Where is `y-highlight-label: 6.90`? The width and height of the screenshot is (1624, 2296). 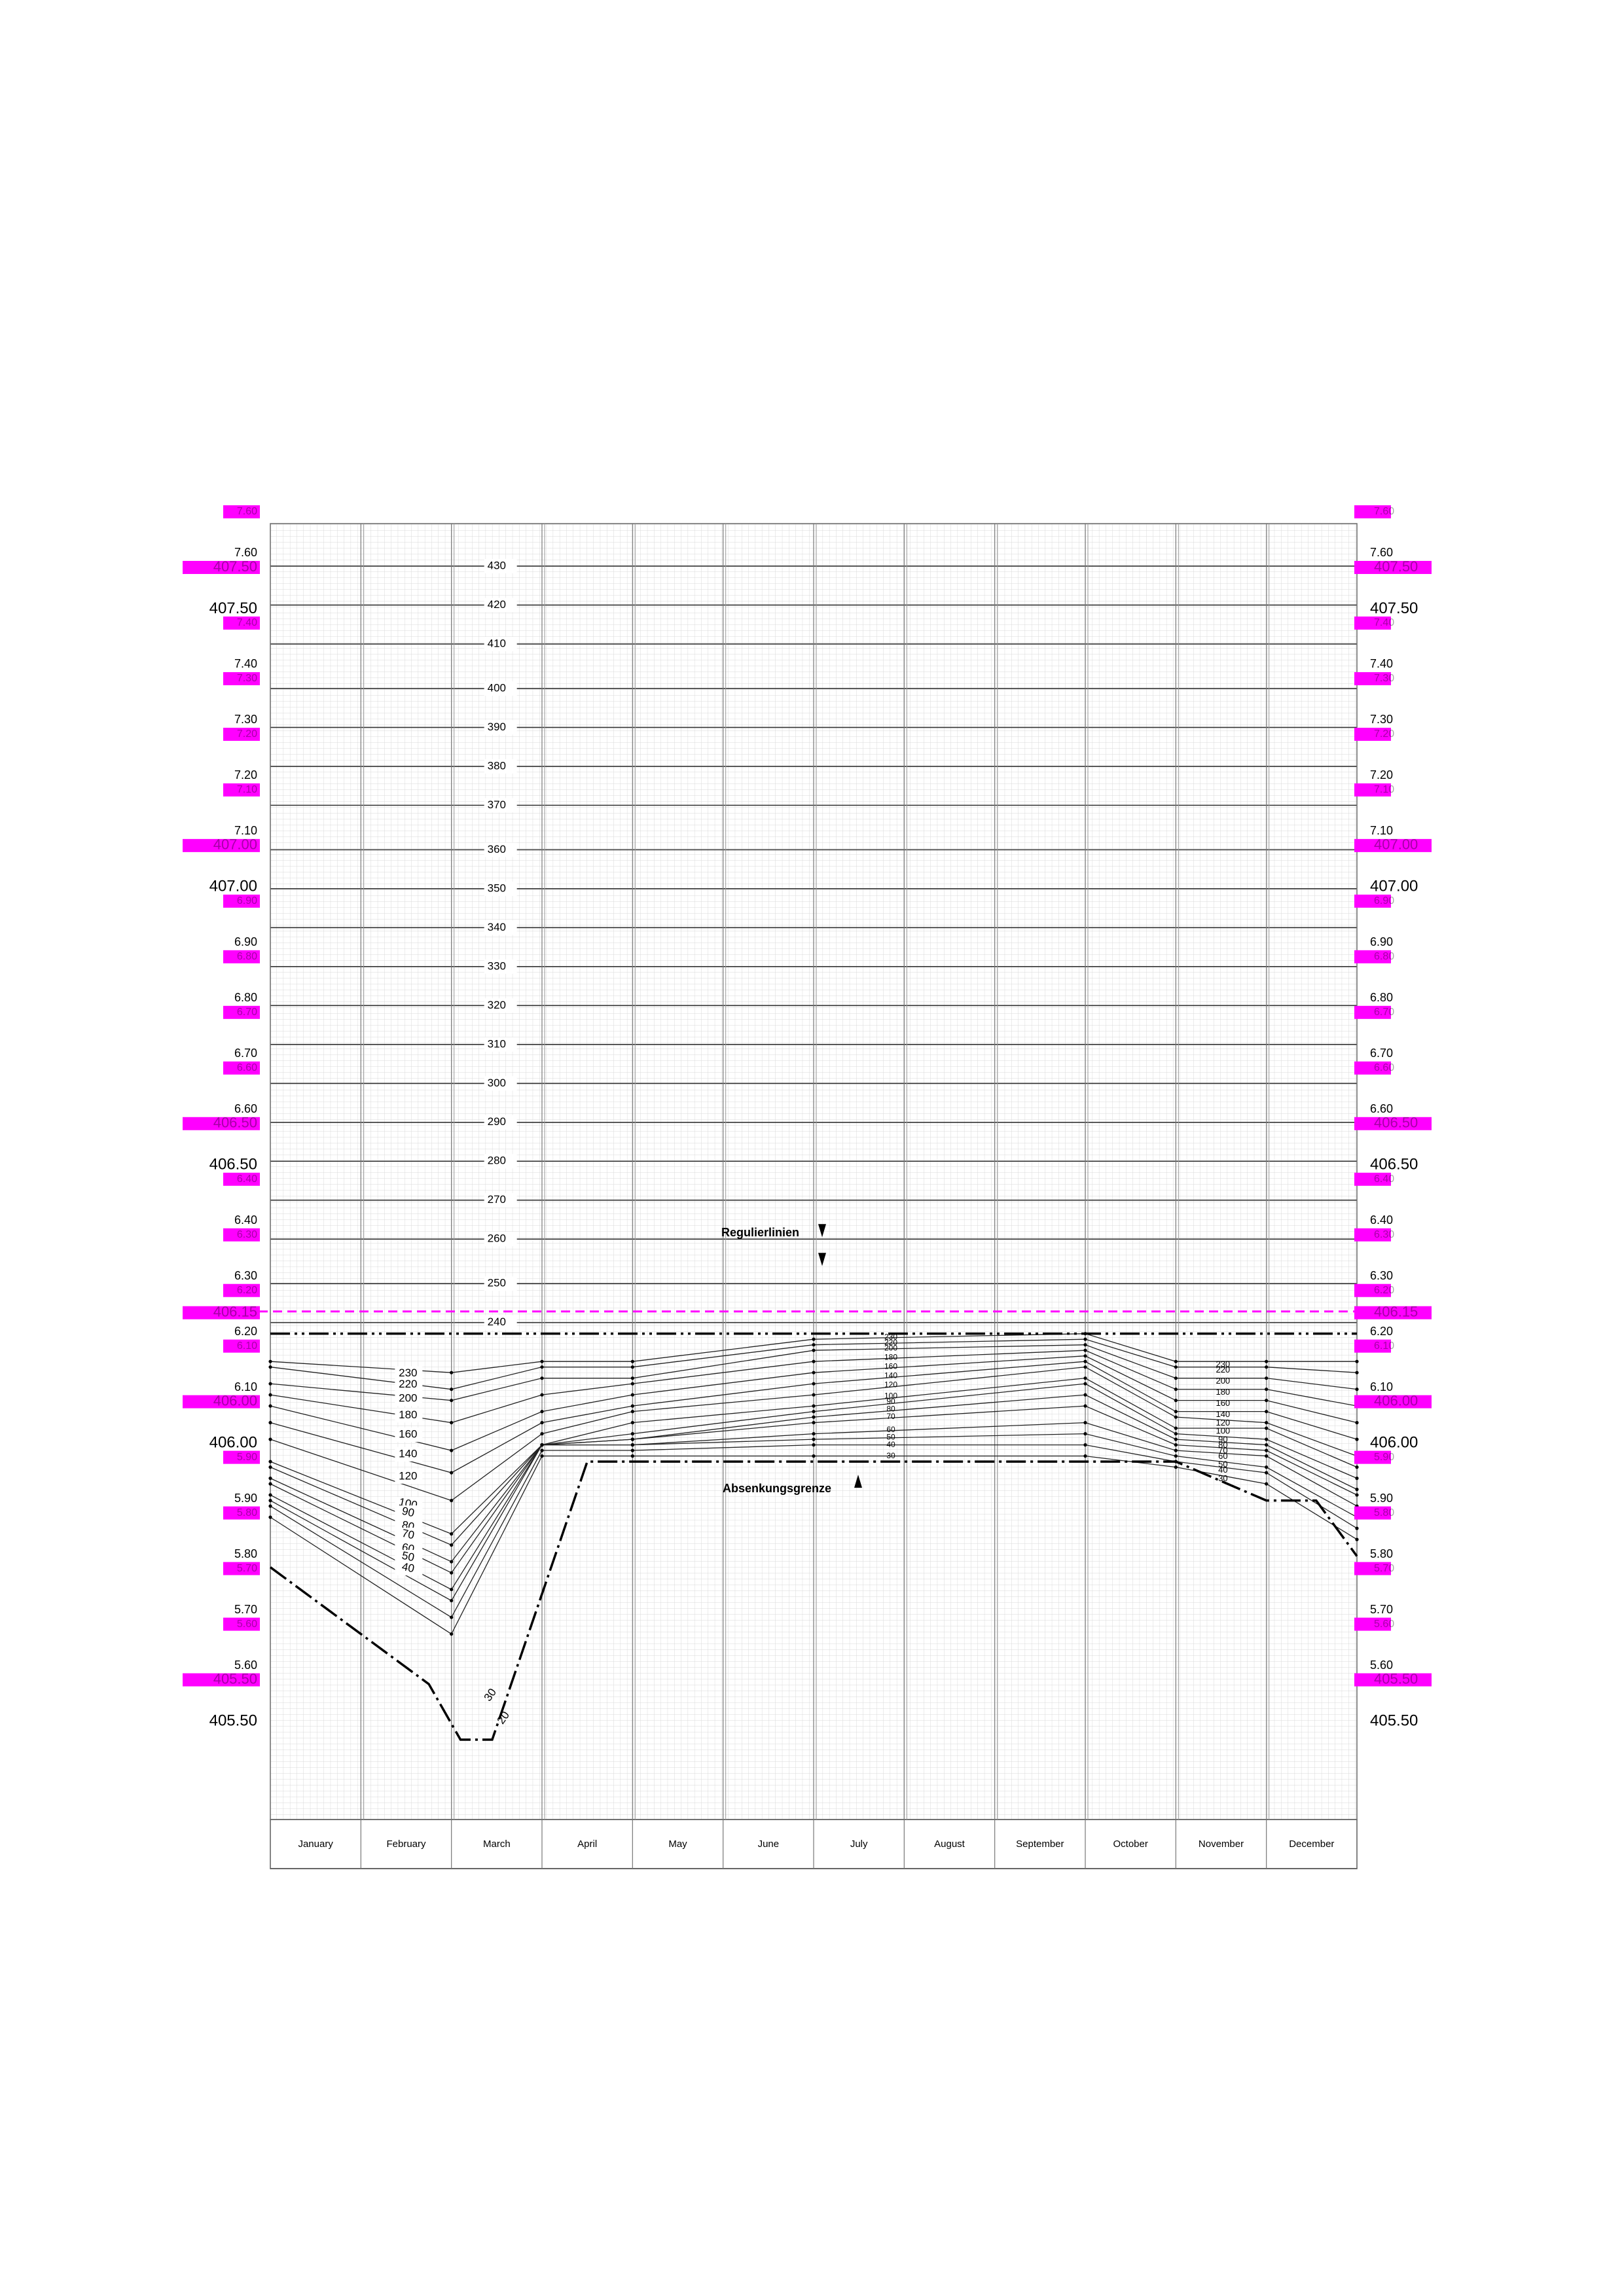
y-highlight-label: 6.90 is located at coordinates (247, 900).